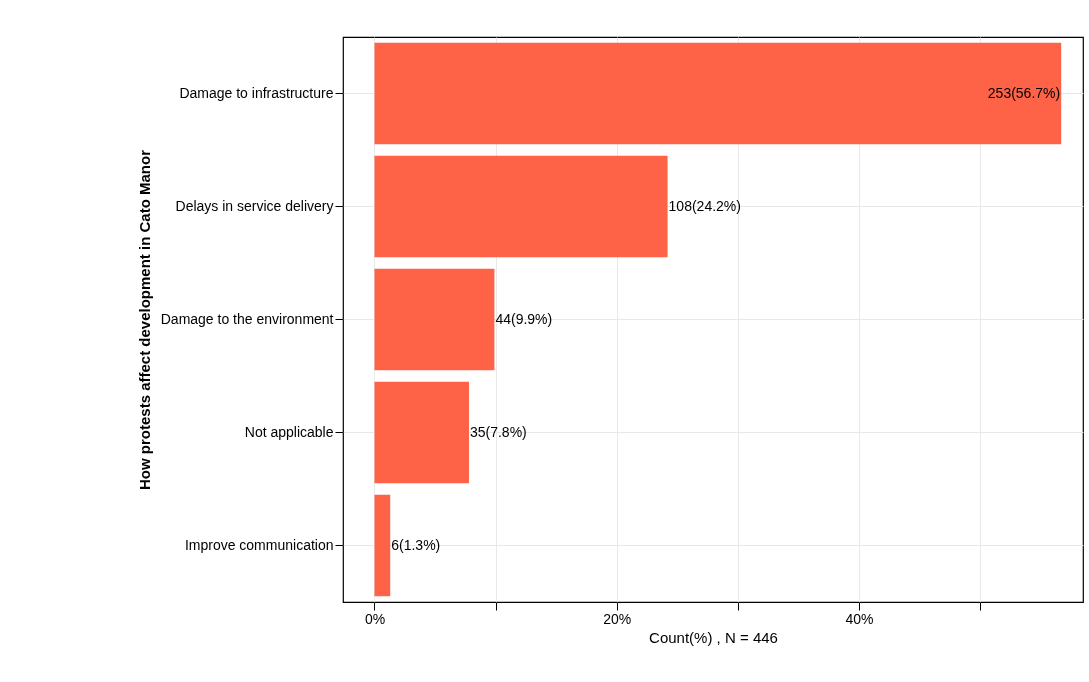  I want to click on x-axis-title: Count(%) , N = 446, so click(713, 637).